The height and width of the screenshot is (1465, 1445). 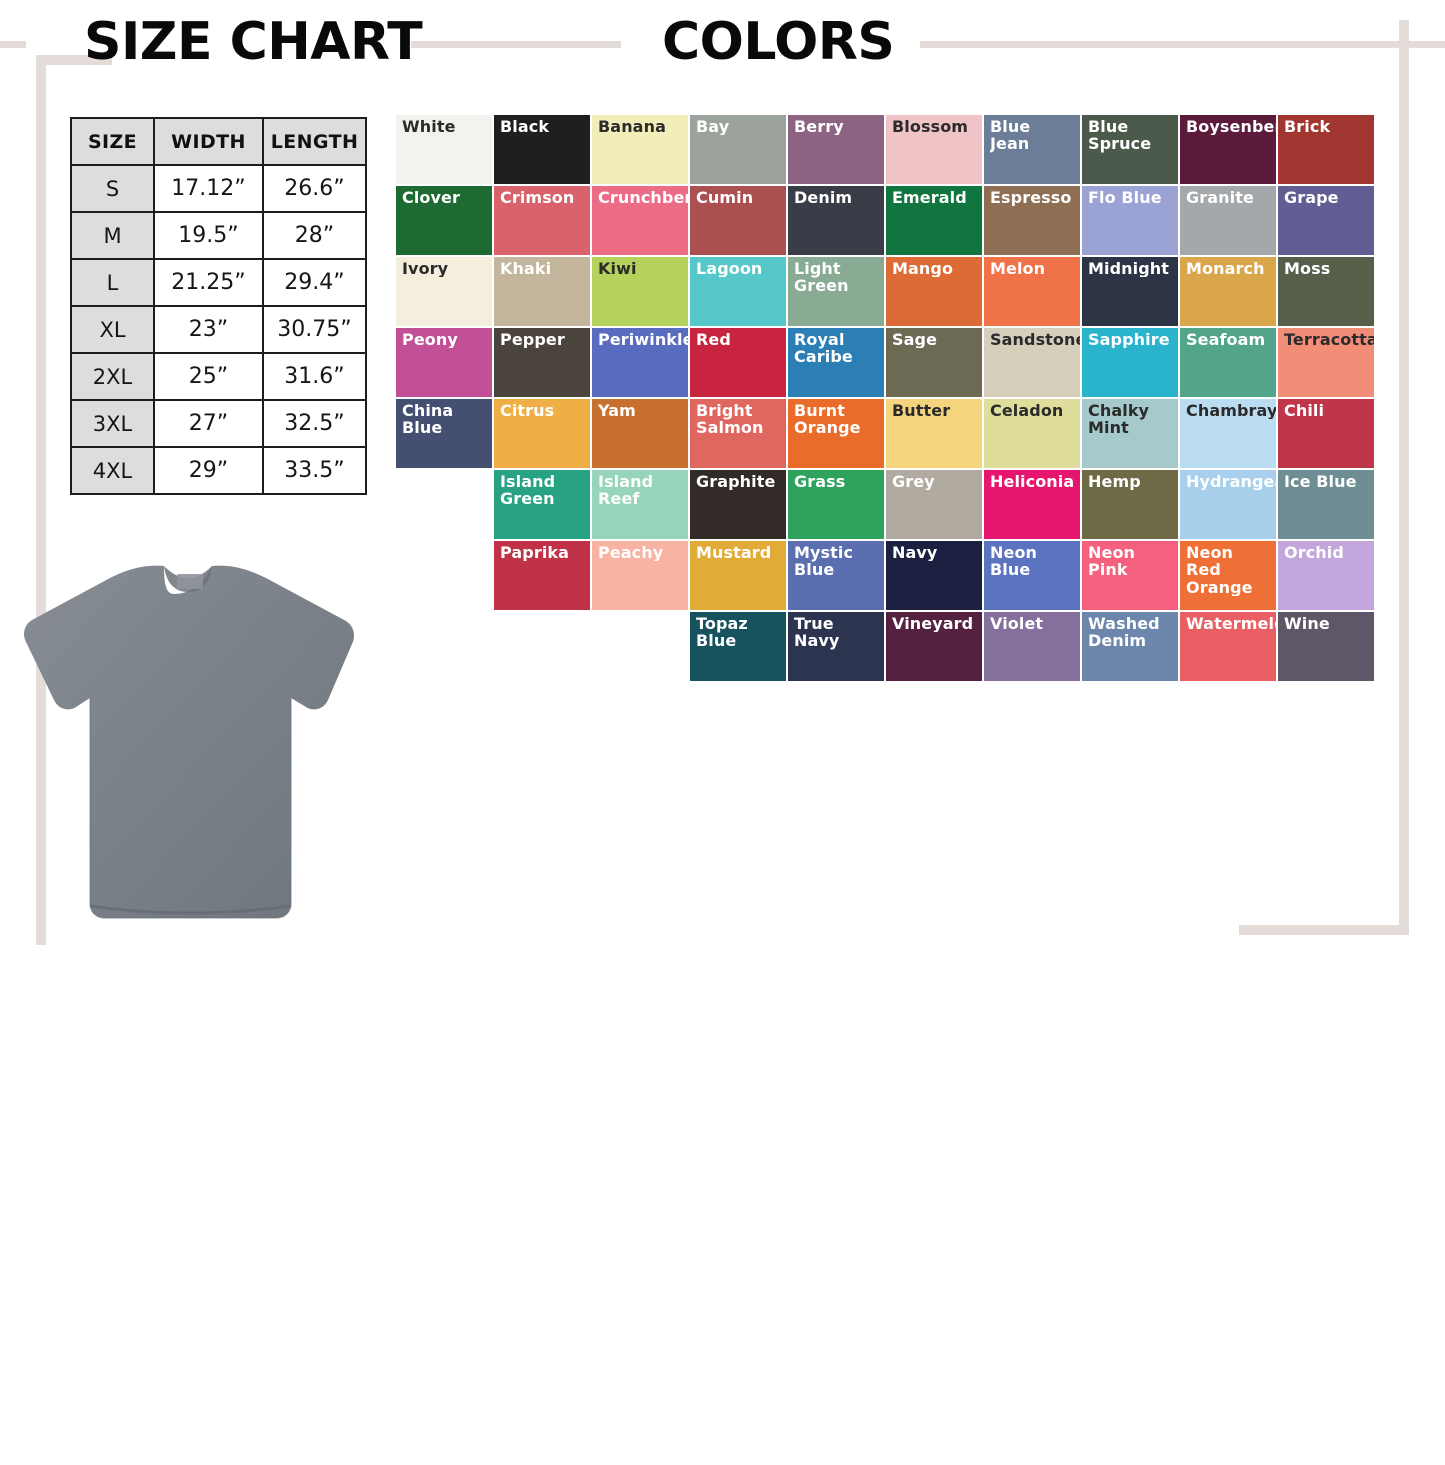 I want to click on column-header-size: SIZE, so click(x=112, y=141).